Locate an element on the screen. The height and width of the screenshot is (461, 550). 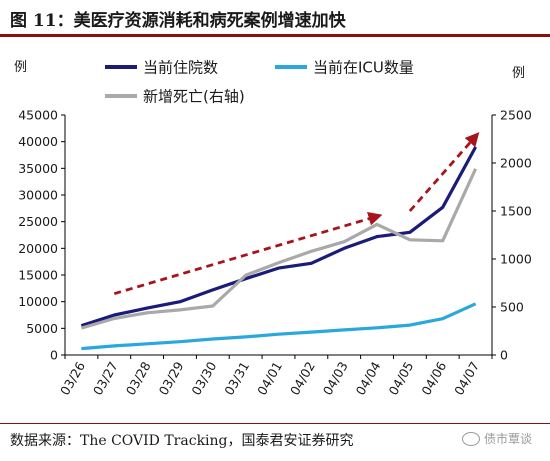
x-tick-label: 03/31 is located at coordinates (236, 378).